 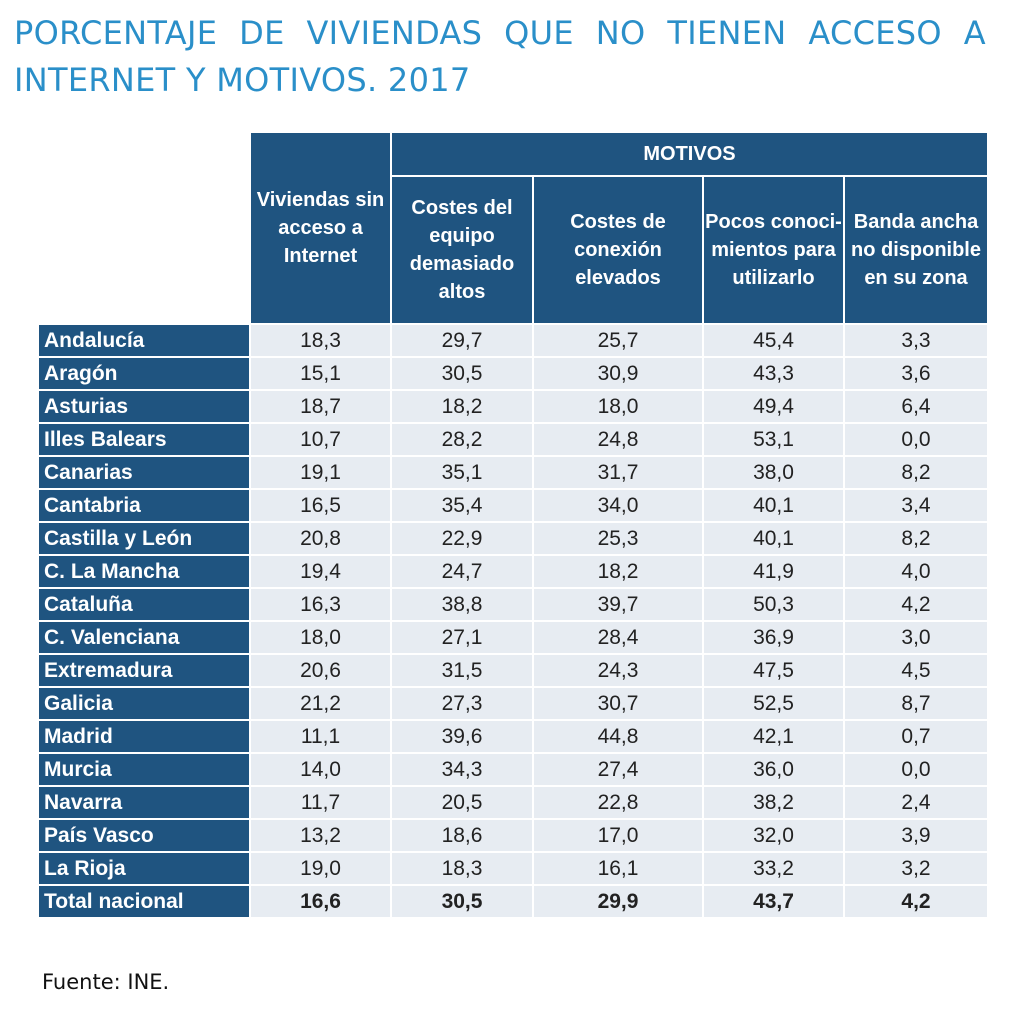 I want to click on table-row: Murcia 14,0 34,3 27,4 36,0 0,0, so click(x=513, y=769).